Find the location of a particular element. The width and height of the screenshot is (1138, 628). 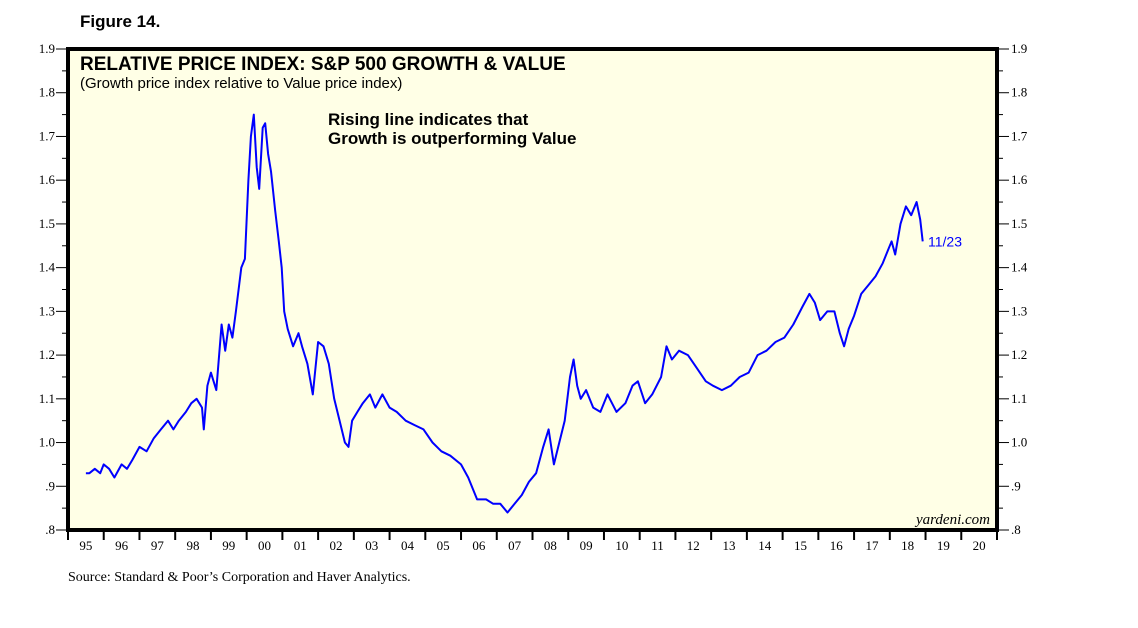

y-tick-label-right: 1.8 is located at coordinates (1019, 92).